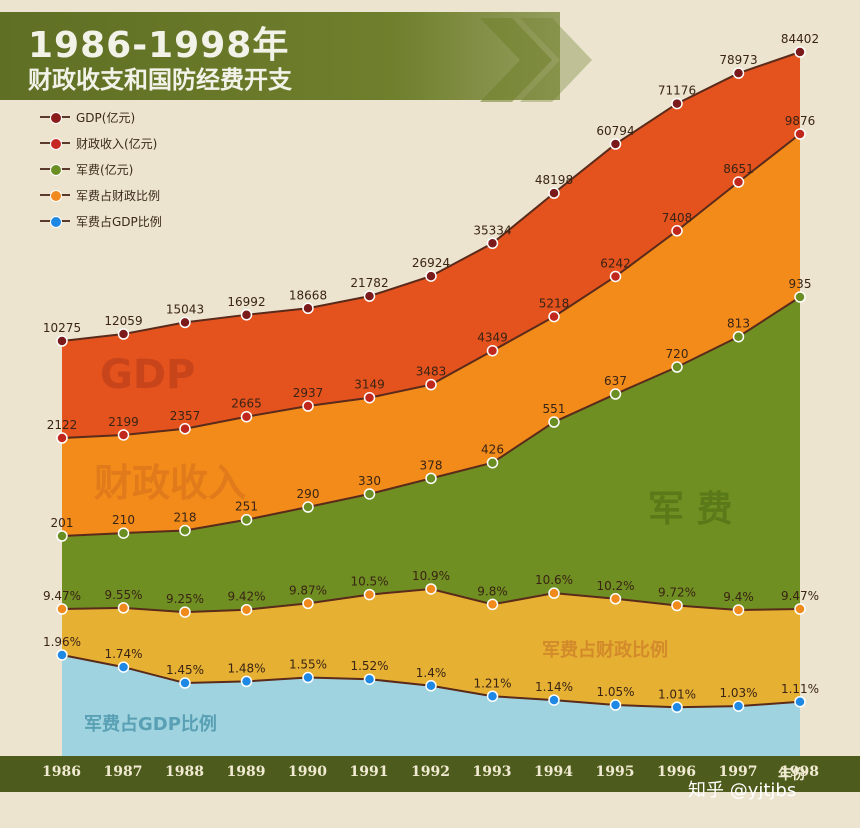  Describe the element at coordinates (246, 507) in the screenshot. I see `data-label-military: 251` at that location.